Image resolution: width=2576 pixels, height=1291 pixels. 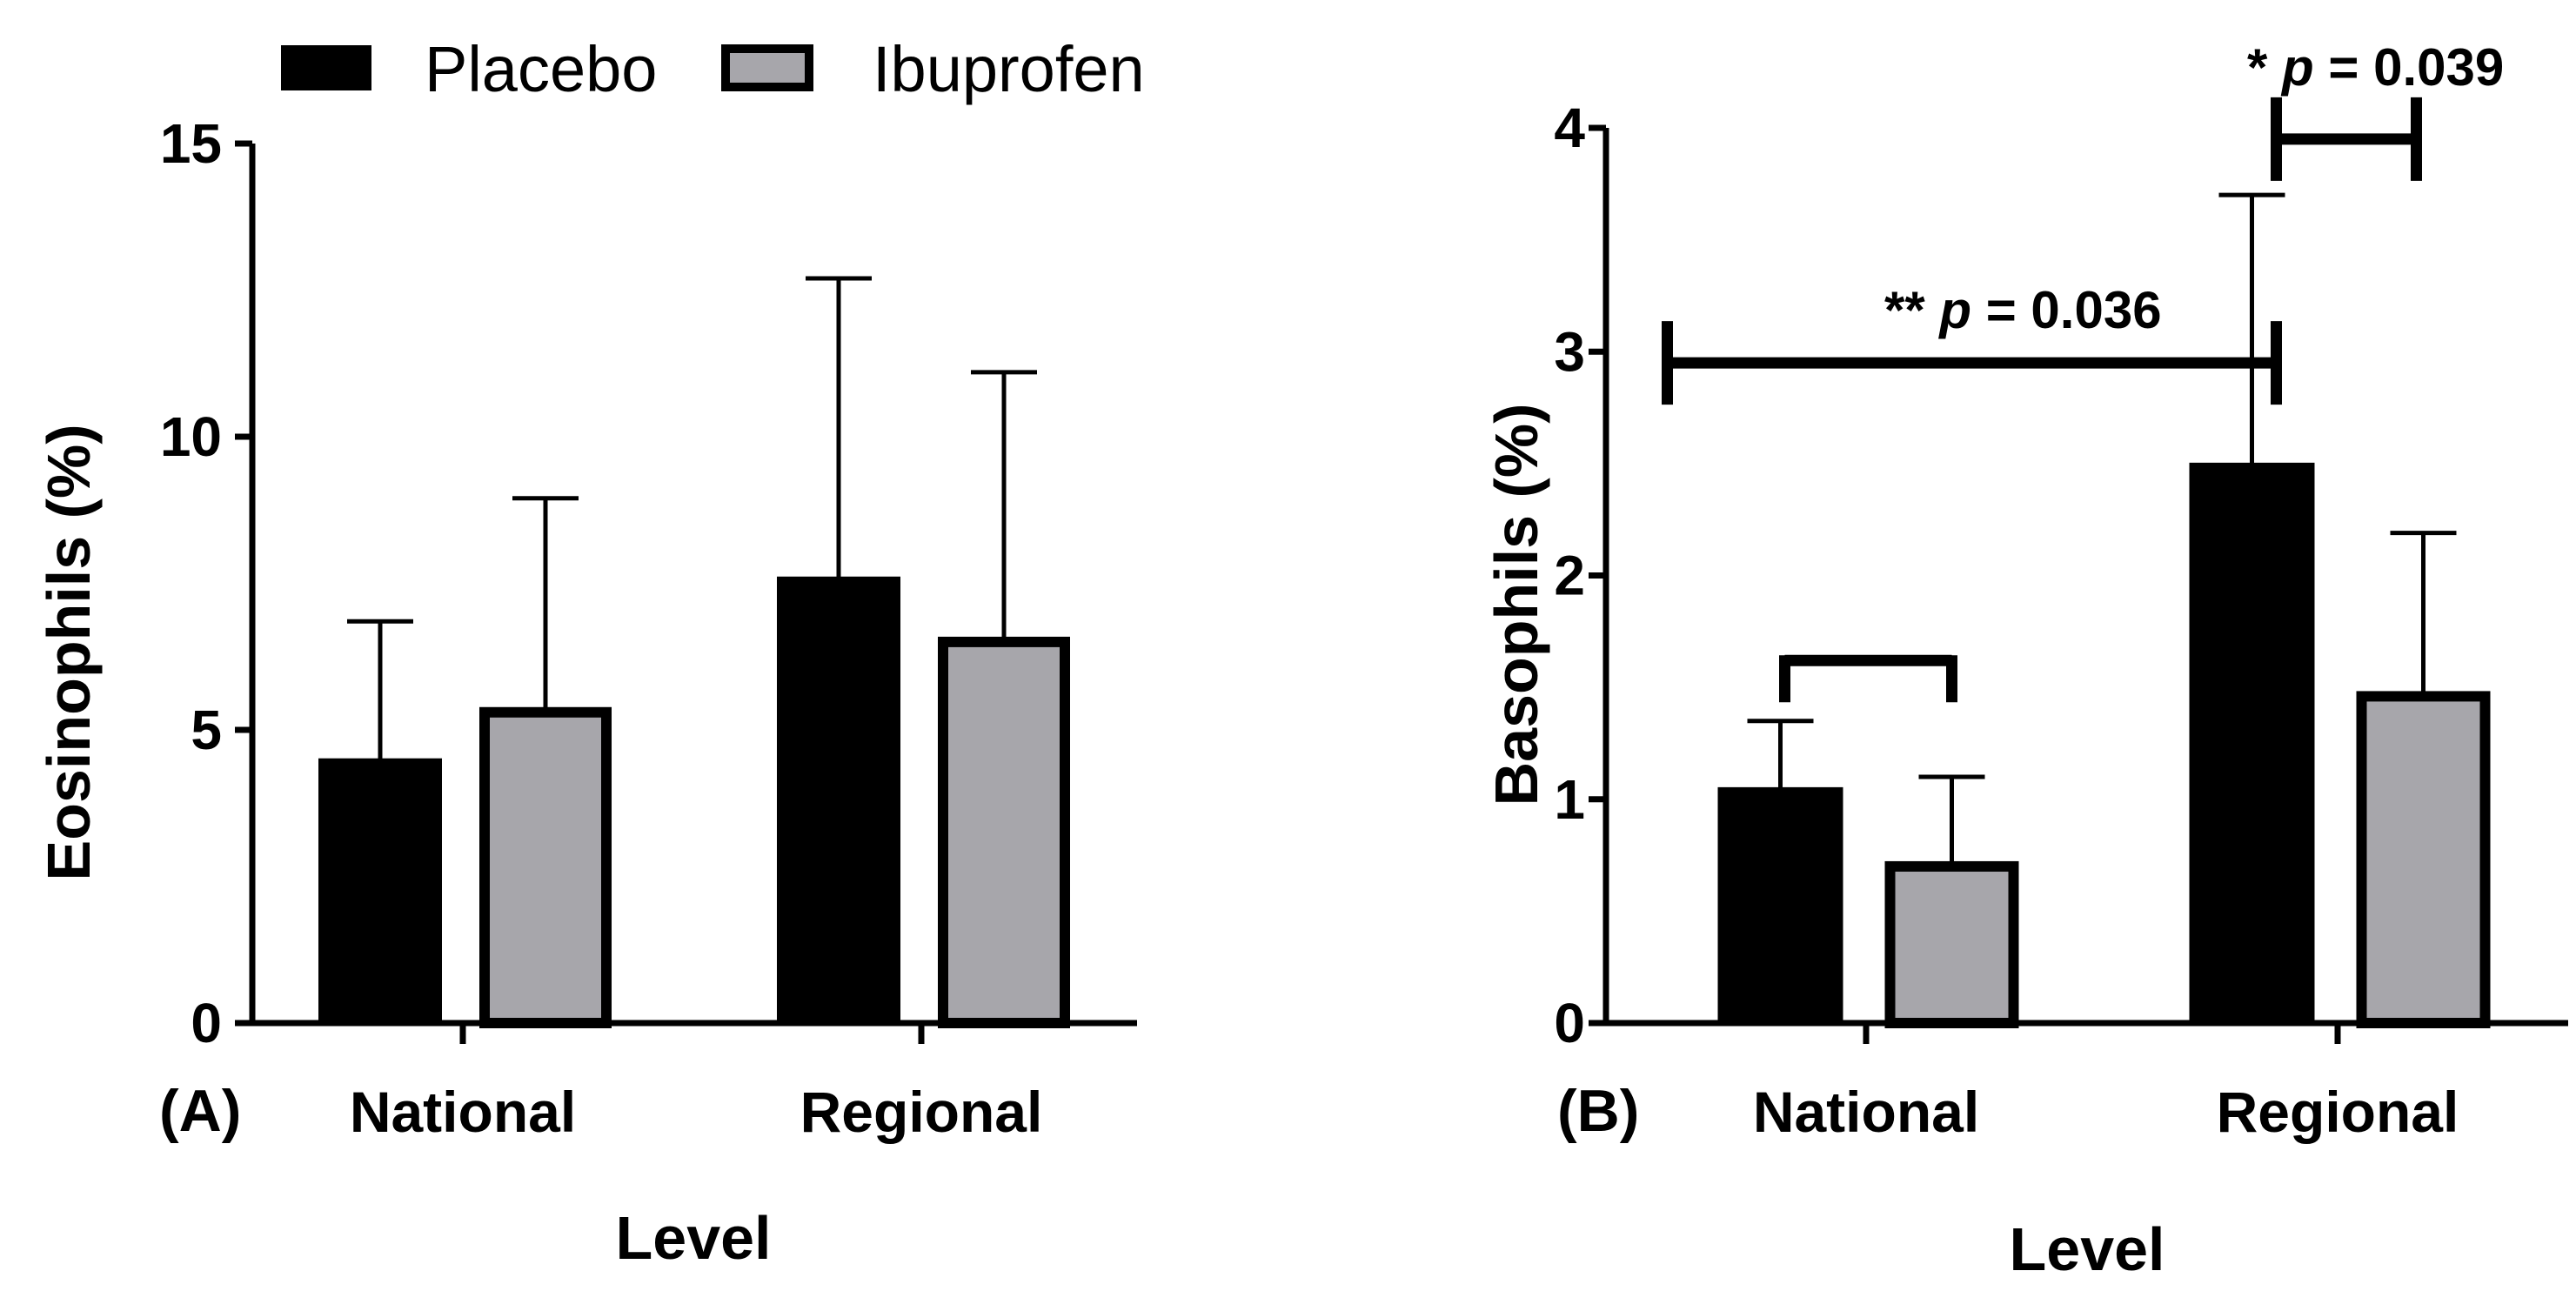 What do you see at coordinates (713, 69) in the screenshot?
I see `legend: Placebo Ibuprofen` at bounding box center [713, 69].